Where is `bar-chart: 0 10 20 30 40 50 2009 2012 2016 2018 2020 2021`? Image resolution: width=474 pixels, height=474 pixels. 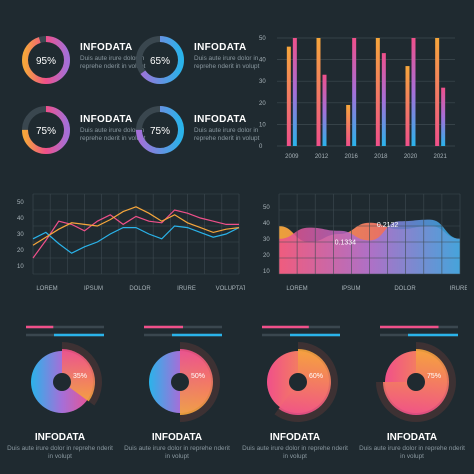
bar-chart: 0 10 20 30 40 50 2009 2012 2016 2018 2020 2021 is located at coordinates (357, 98).